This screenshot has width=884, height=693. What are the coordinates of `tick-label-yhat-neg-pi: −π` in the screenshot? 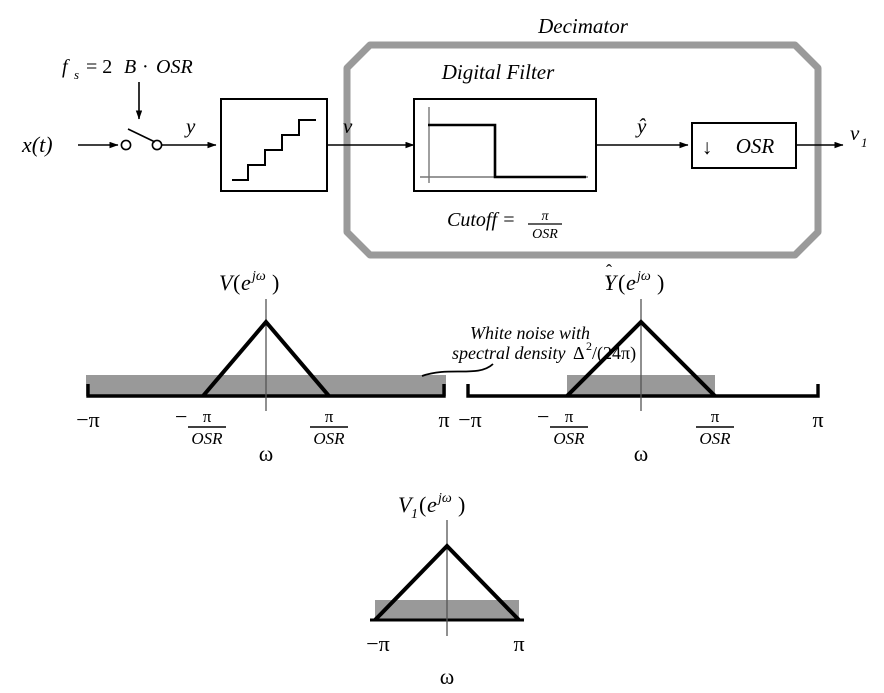 It's located at (470, 419).